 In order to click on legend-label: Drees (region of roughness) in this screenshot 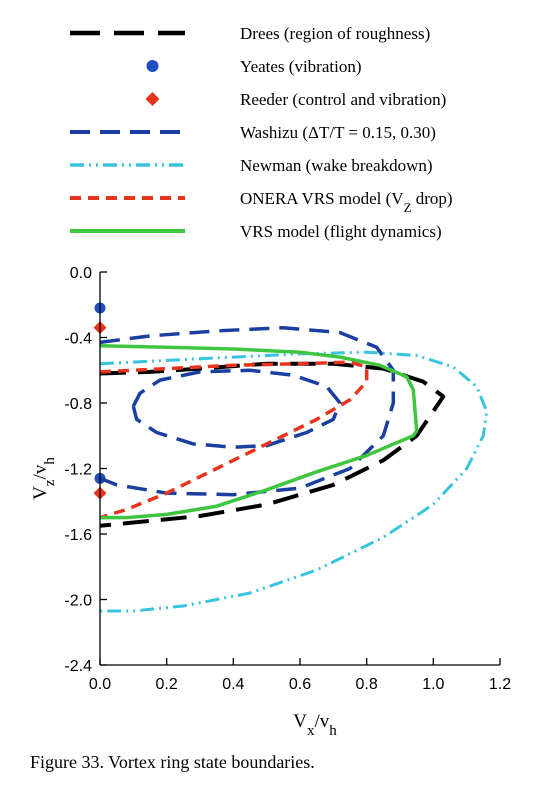, I will do `click(335, 33)`.